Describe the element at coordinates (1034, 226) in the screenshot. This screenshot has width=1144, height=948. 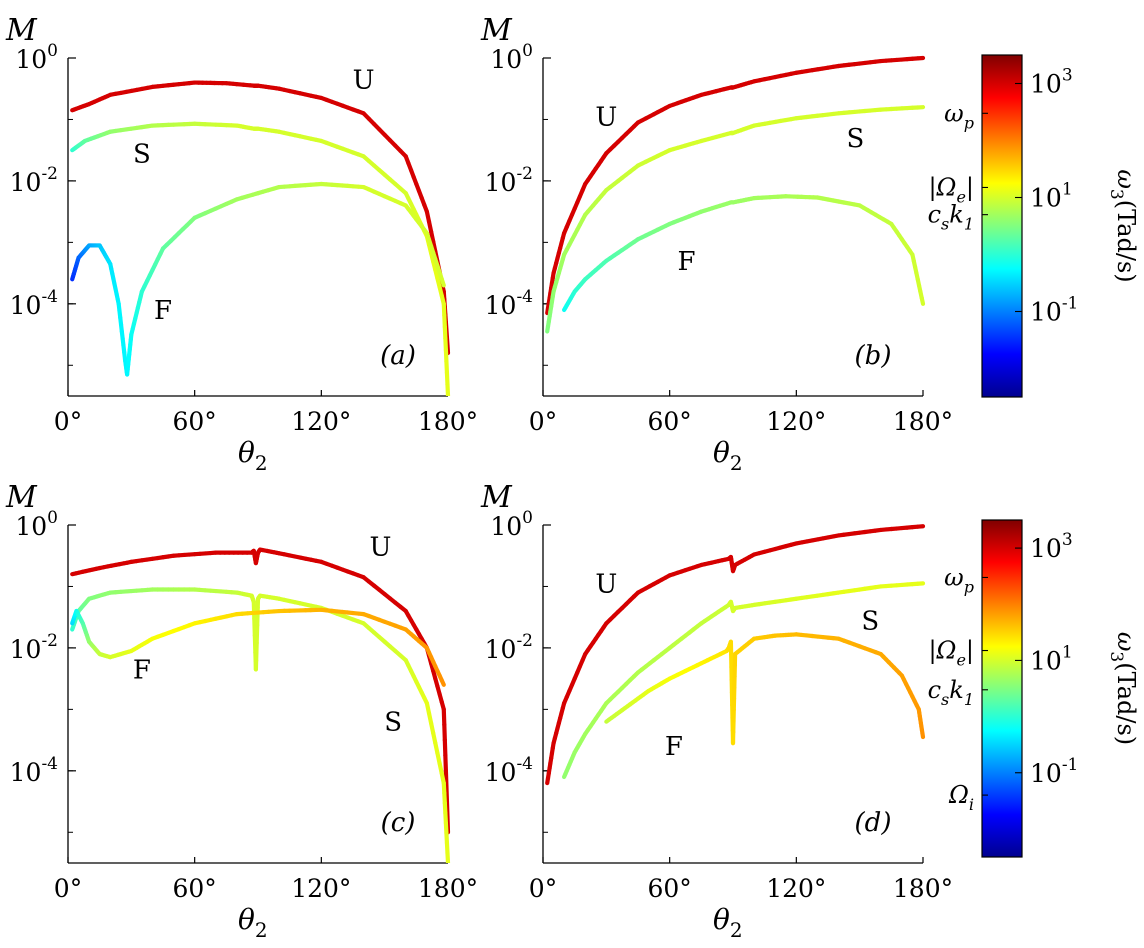
I see `colorbar-top: 10³ 10¹ 10⁻¹ ω3(Tad/s) ωp |Ωe|csk1` at that location.